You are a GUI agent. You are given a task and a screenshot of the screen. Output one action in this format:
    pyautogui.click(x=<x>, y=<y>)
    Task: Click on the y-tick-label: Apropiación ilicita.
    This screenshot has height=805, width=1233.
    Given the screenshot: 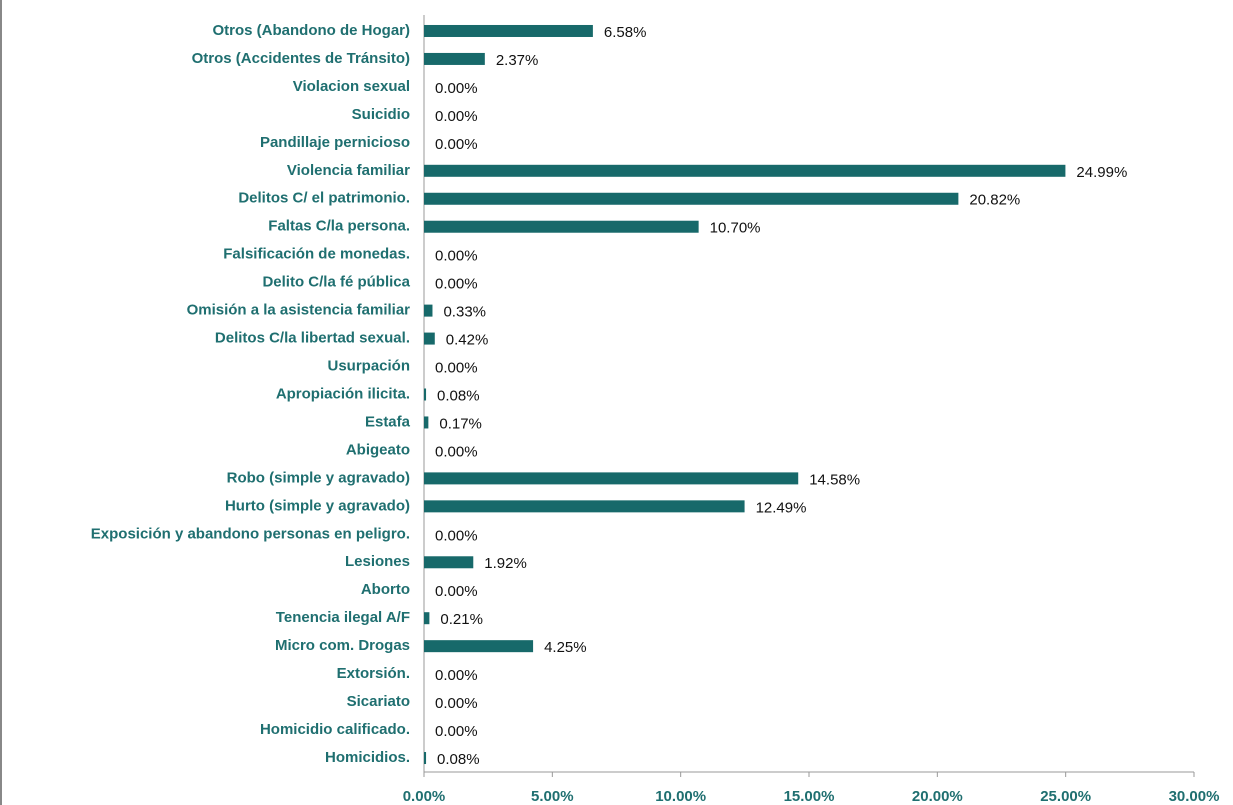 What is the action you would take?
    pyautogui.click(x=343, y=393)
    